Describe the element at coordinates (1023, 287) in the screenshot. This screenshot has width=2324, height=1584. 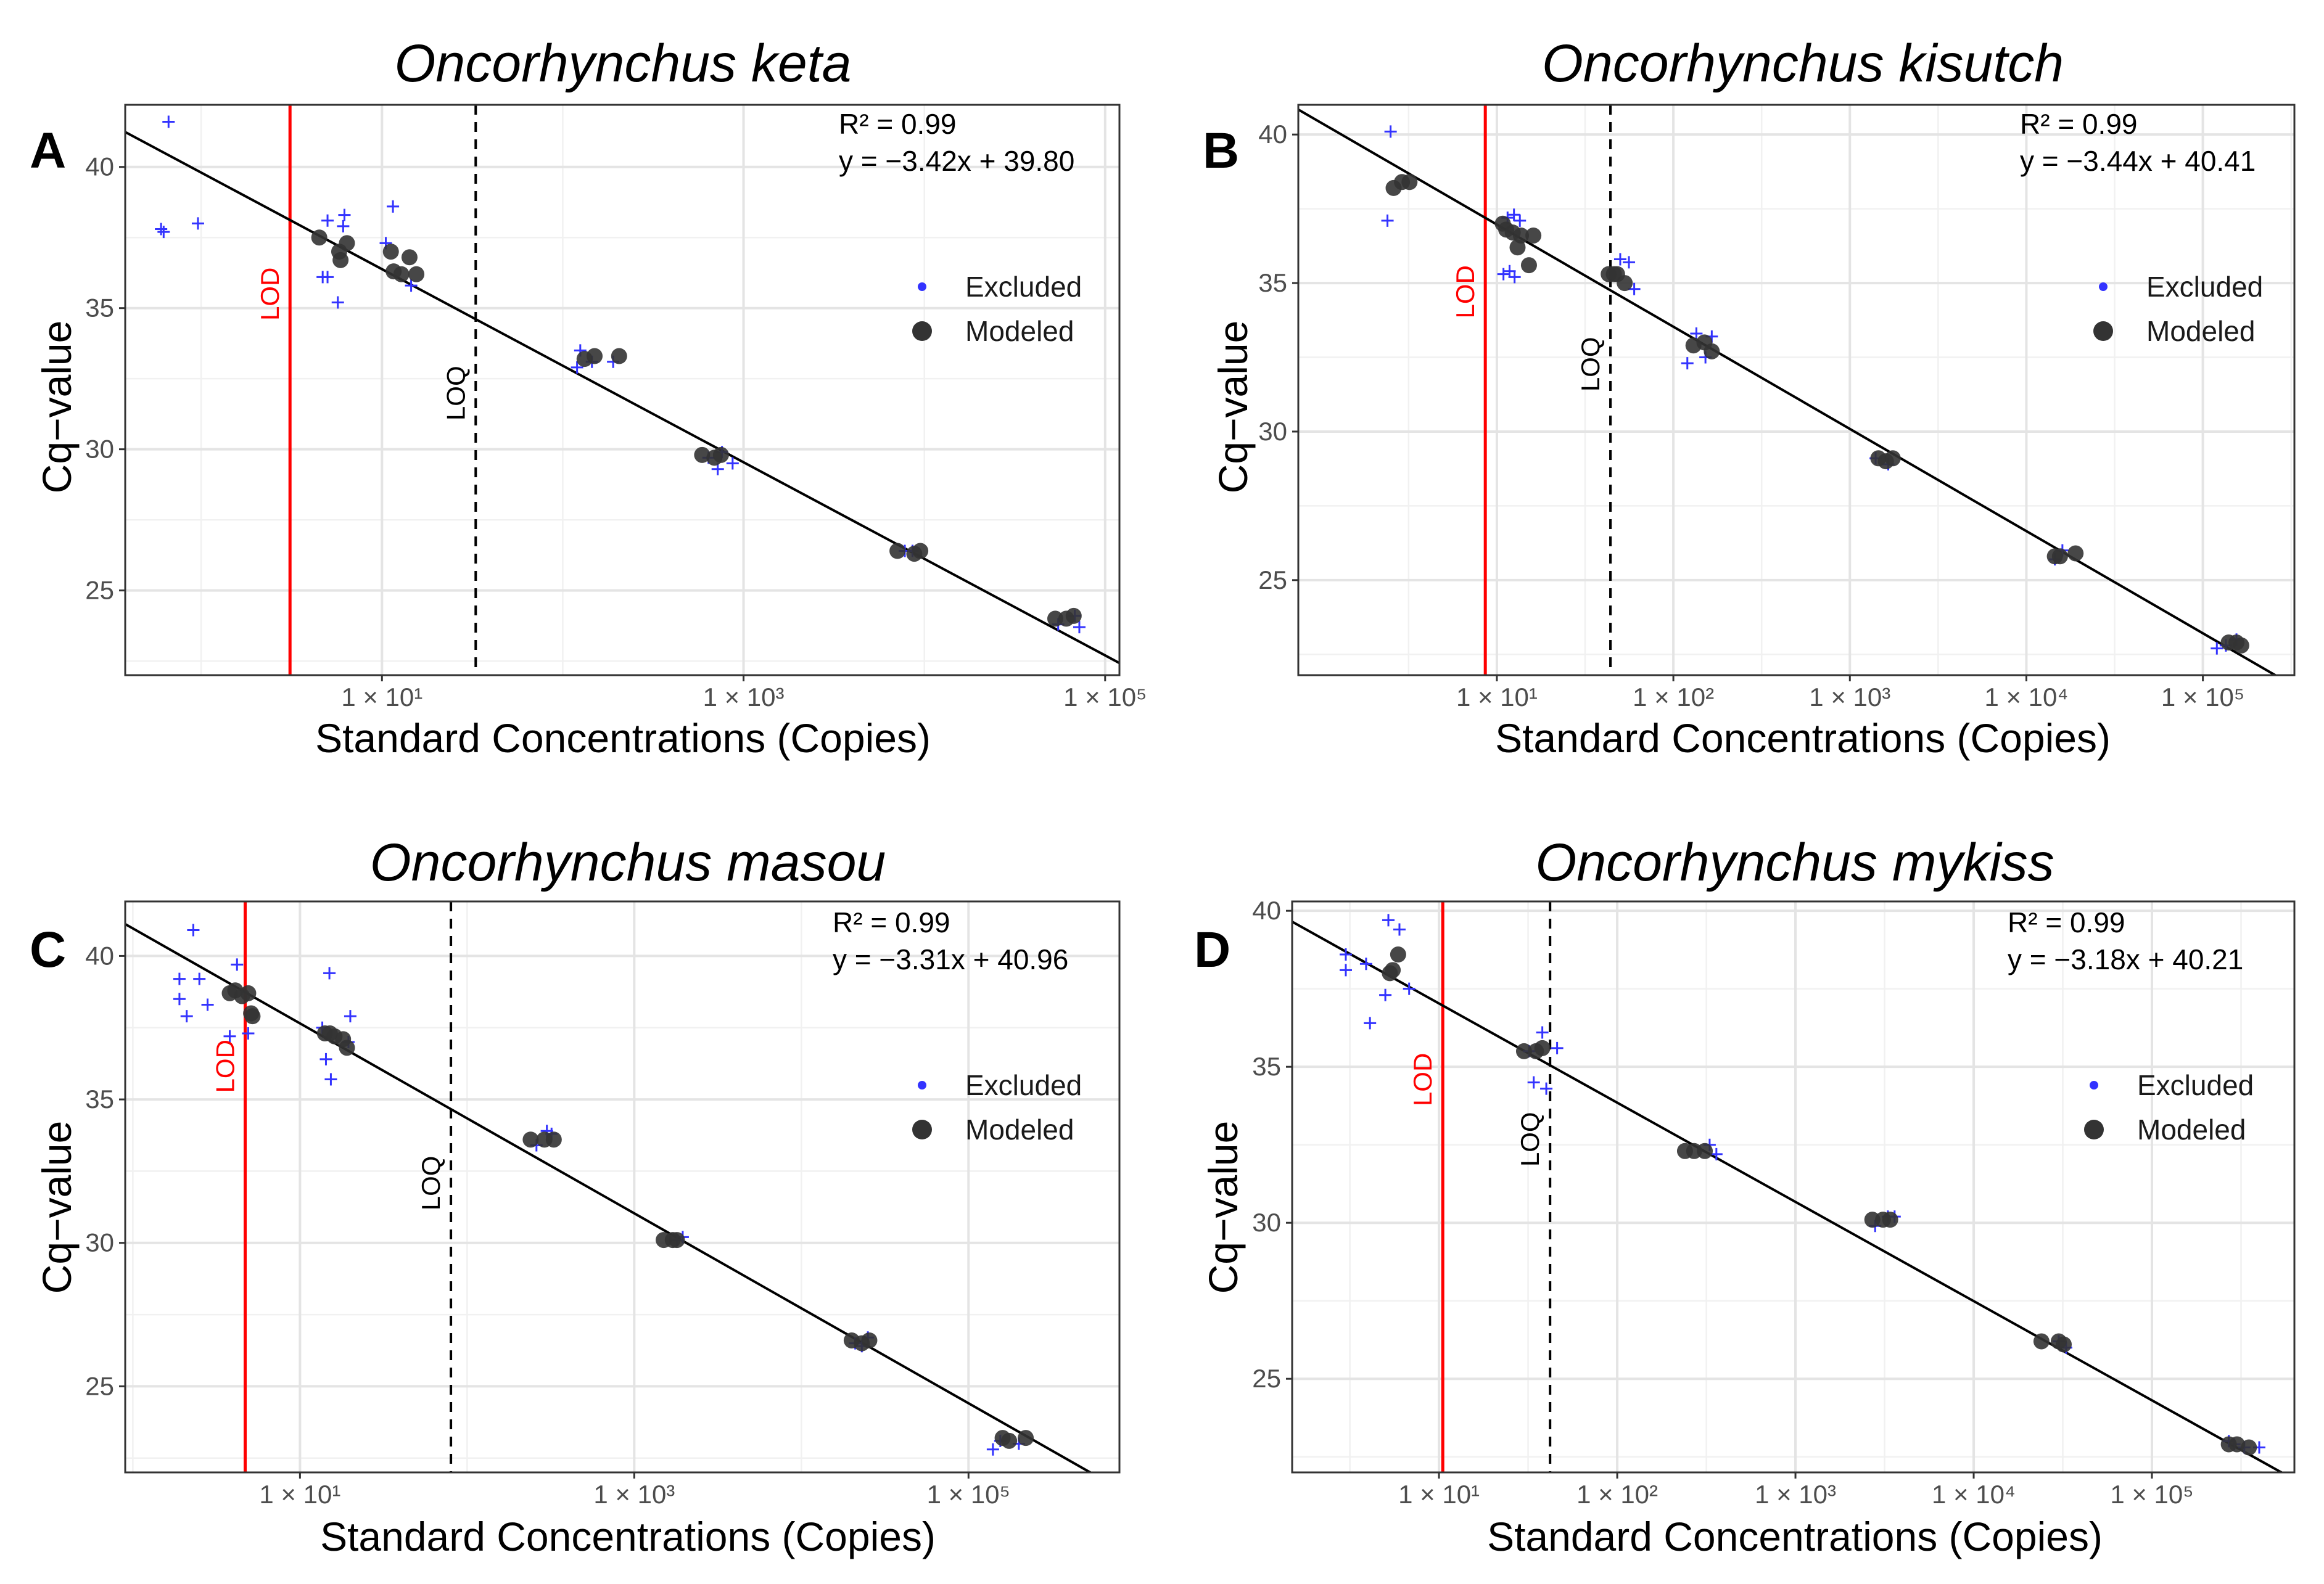
I see `legend-excluded-label: Excluded` at that location.